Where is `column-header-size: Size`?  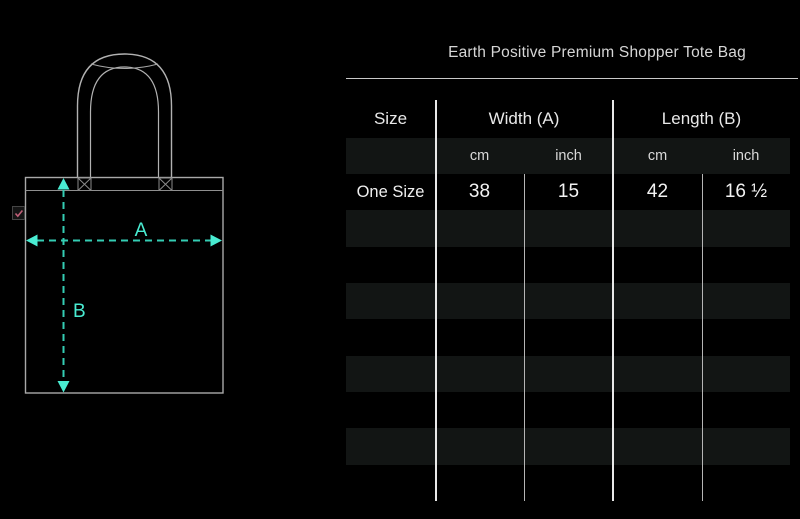 column-header-size: Size is located at coordinates (390, 118).